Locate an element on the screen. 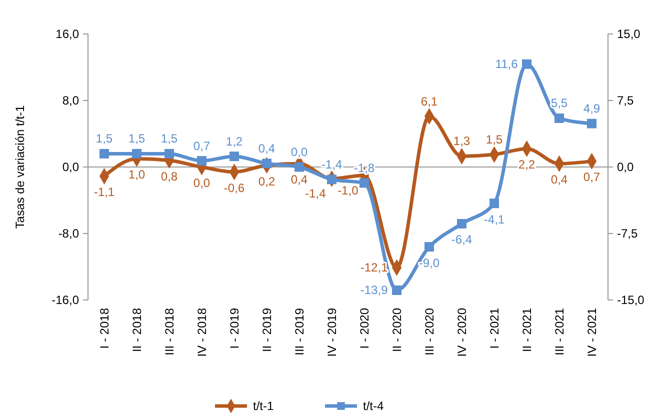  x-tick-label: II - 2019 is located at coordinates (267, 330).